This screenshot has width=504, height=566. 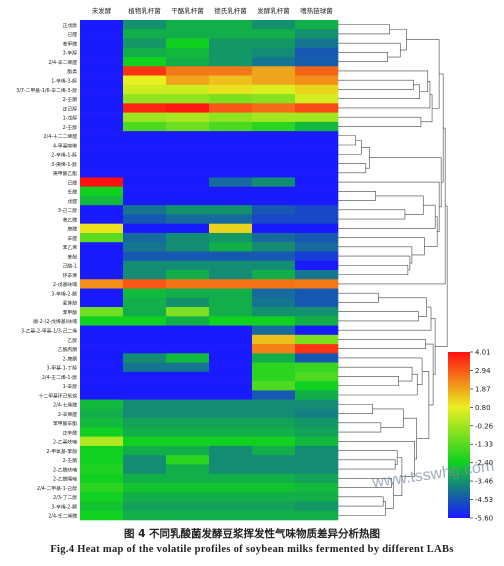 I want to click on colorbar-tick-label: -0.26, so click(x=484, y=426).